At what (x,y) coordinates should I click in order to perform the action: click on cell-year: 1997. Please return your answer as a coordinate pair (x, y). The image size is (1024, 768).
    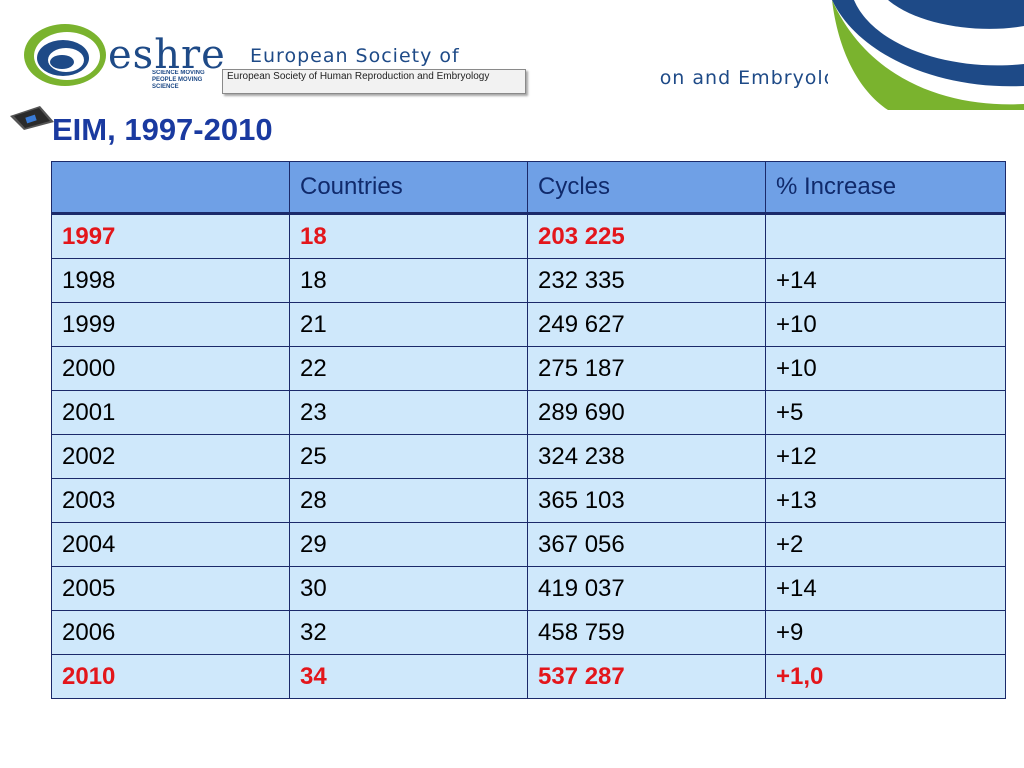
    Looking at the image, I should click on (170, 236).